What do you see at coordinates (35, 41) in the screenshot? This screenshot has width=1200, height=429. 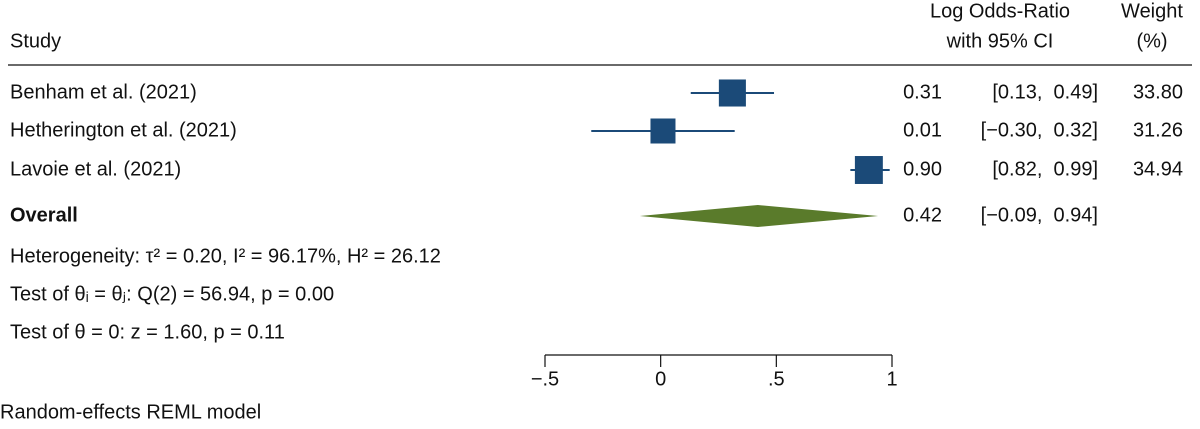 I see `study-header: Study` at bounding box center [35, 41].